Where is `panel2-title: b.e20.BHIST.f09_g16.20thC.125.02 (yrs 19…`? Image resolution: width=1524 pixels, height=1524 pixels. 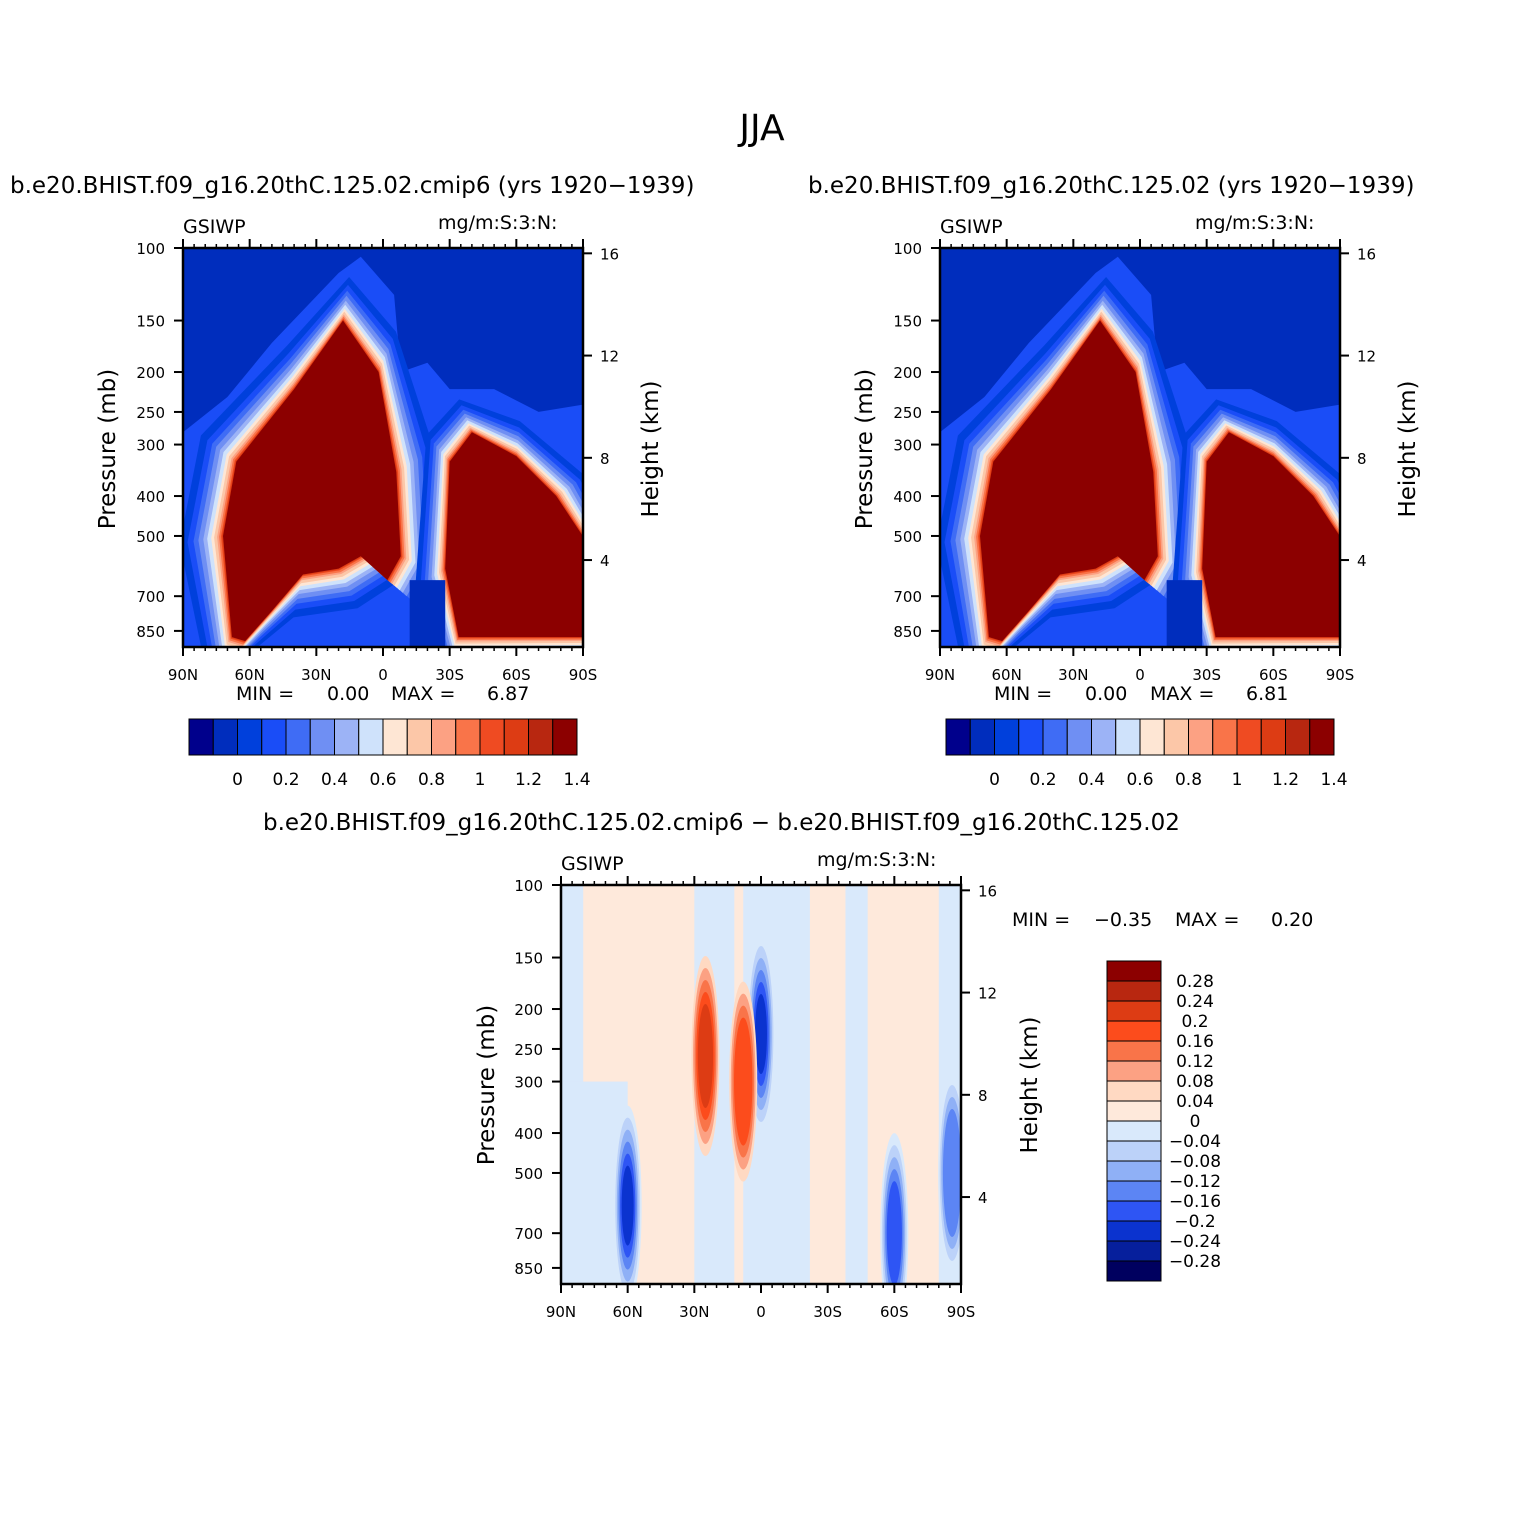
panel2-title: b.e20.BHIST.f09_g16.20thC.125.02 (yrs 19… is located at coordinates (1111, 186).